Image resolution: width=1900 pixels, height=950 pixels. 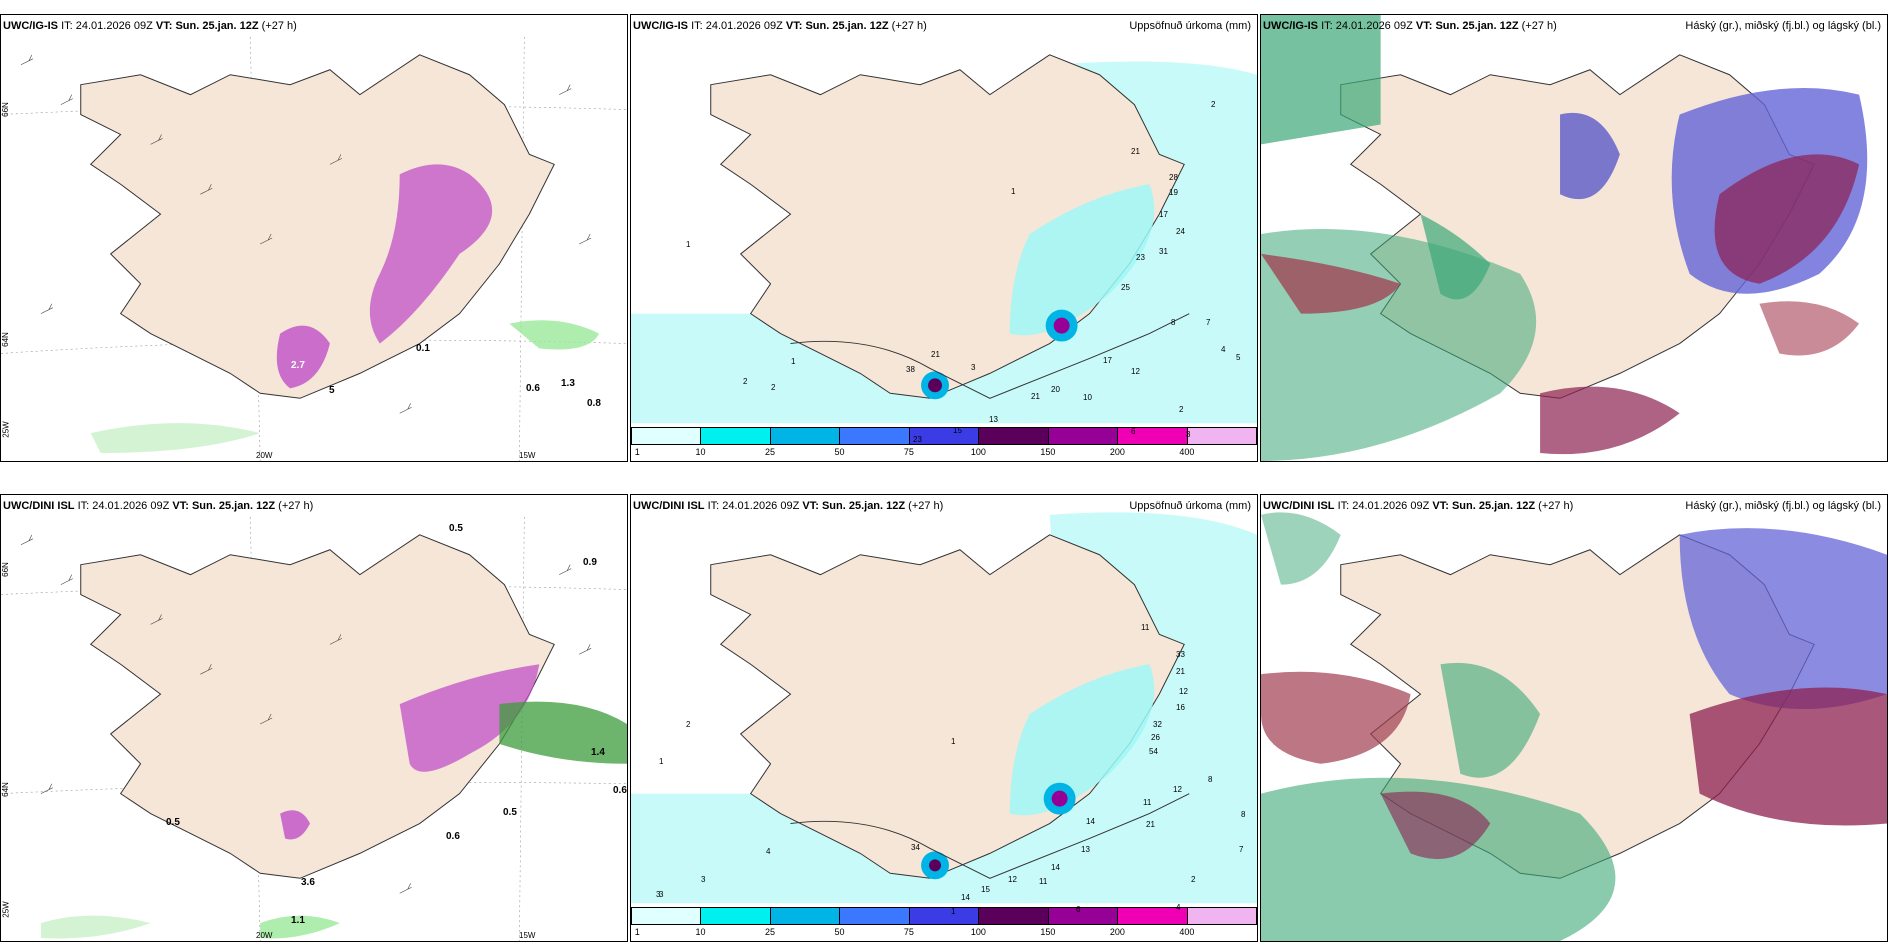 What do you see at coordinates (1190, 506) in the screenshot?
I see `precip-title: Uppsöfnuð úrkoma (mm)` at bounding box center [1190, 506].